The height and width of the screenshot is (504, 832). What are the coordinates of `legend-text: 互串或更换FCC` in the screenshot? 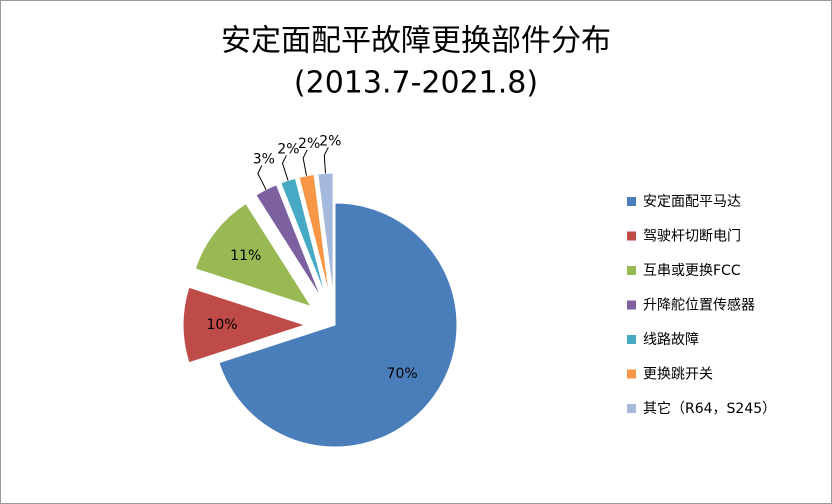 It's located at (692, 270).